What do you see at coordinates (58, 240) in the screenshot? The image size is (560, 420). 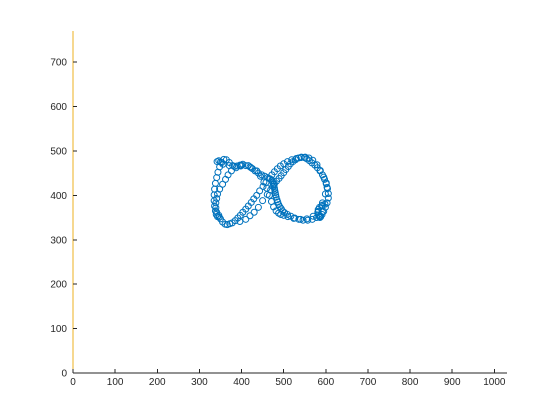 I see `y-tick-label: 300` at bounding box center [58, 240].